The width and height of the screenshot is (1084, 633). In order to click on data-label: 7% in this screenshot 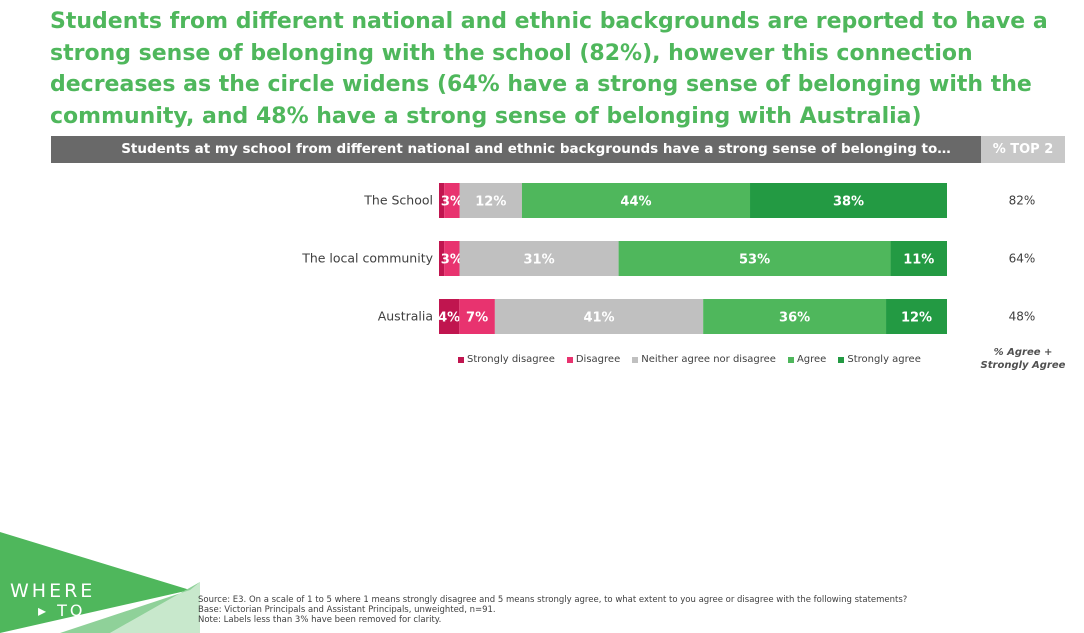, I will do `click(477, 318)`.